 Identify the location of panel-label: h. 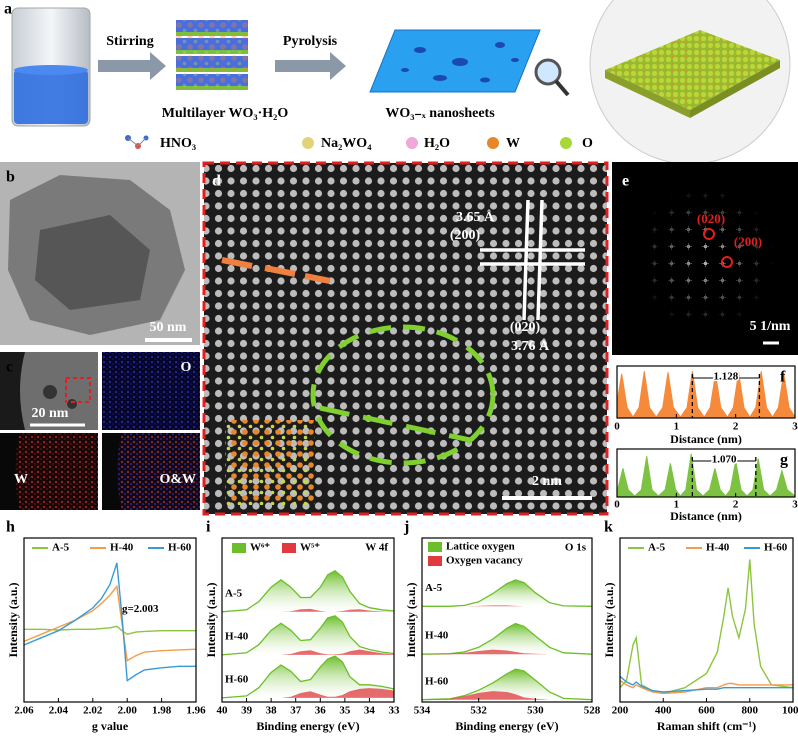
(10, 527).